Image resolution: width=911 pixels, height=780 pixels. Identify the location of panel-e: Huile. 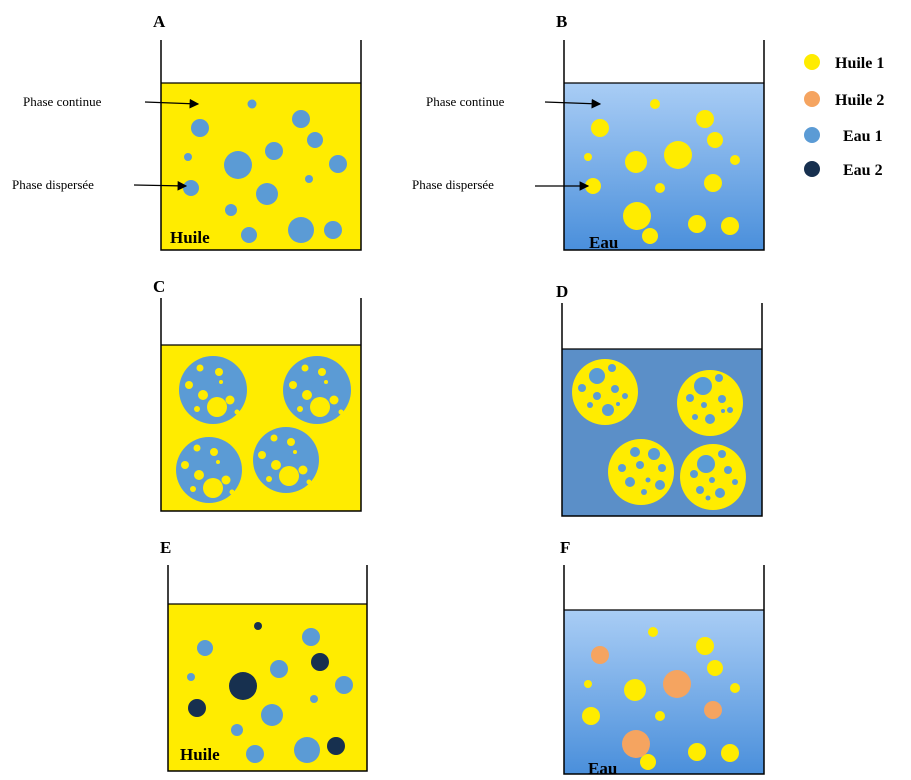
(267, 668).